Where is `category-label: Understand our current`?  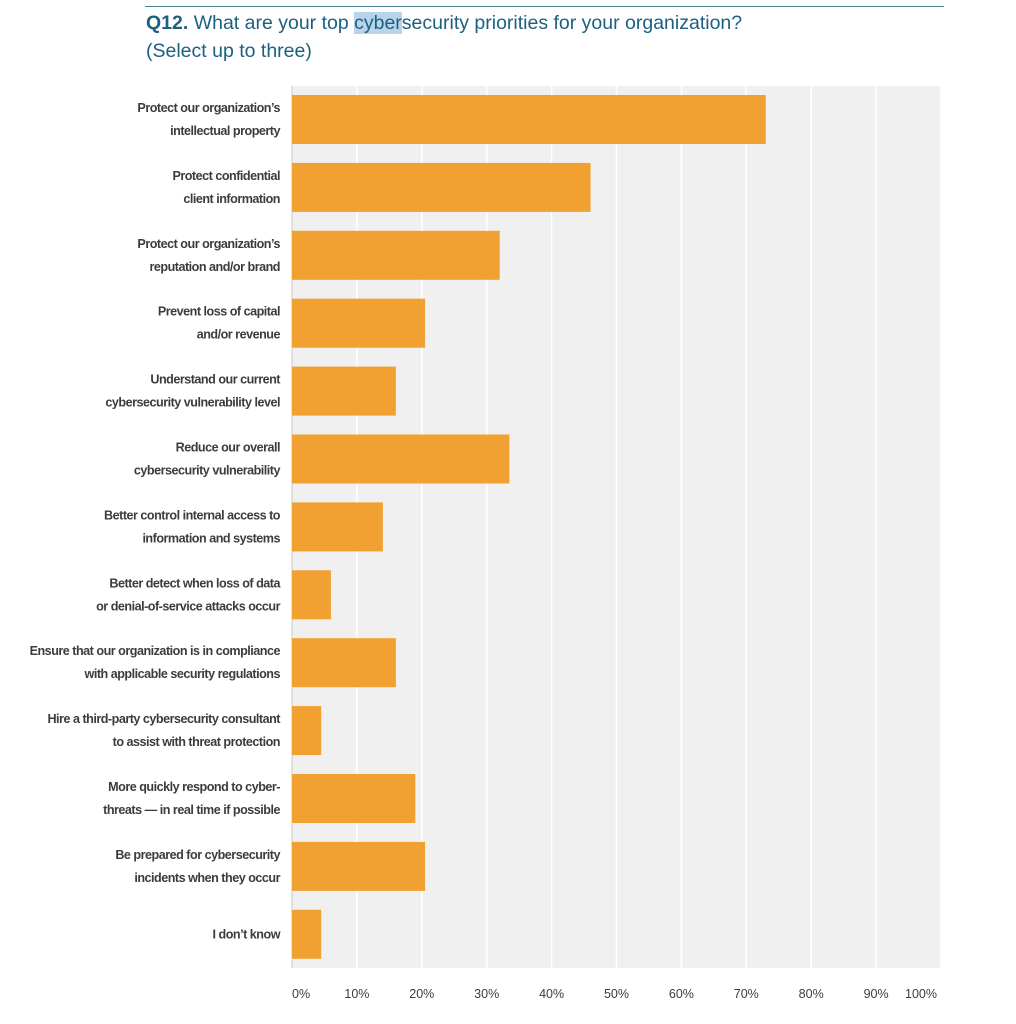
category-label: Understand our current is located at coordinates (215, 380).